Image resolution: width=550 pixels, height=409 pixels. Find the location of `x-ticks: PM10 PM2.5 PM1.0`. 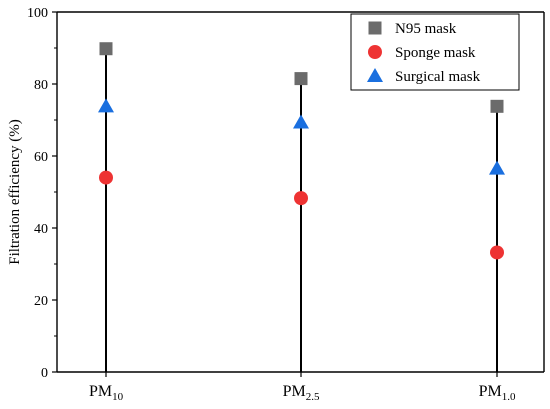

x-ticks: PM10 PM2.5 PM1.0 is located at coordinates (302, 387).